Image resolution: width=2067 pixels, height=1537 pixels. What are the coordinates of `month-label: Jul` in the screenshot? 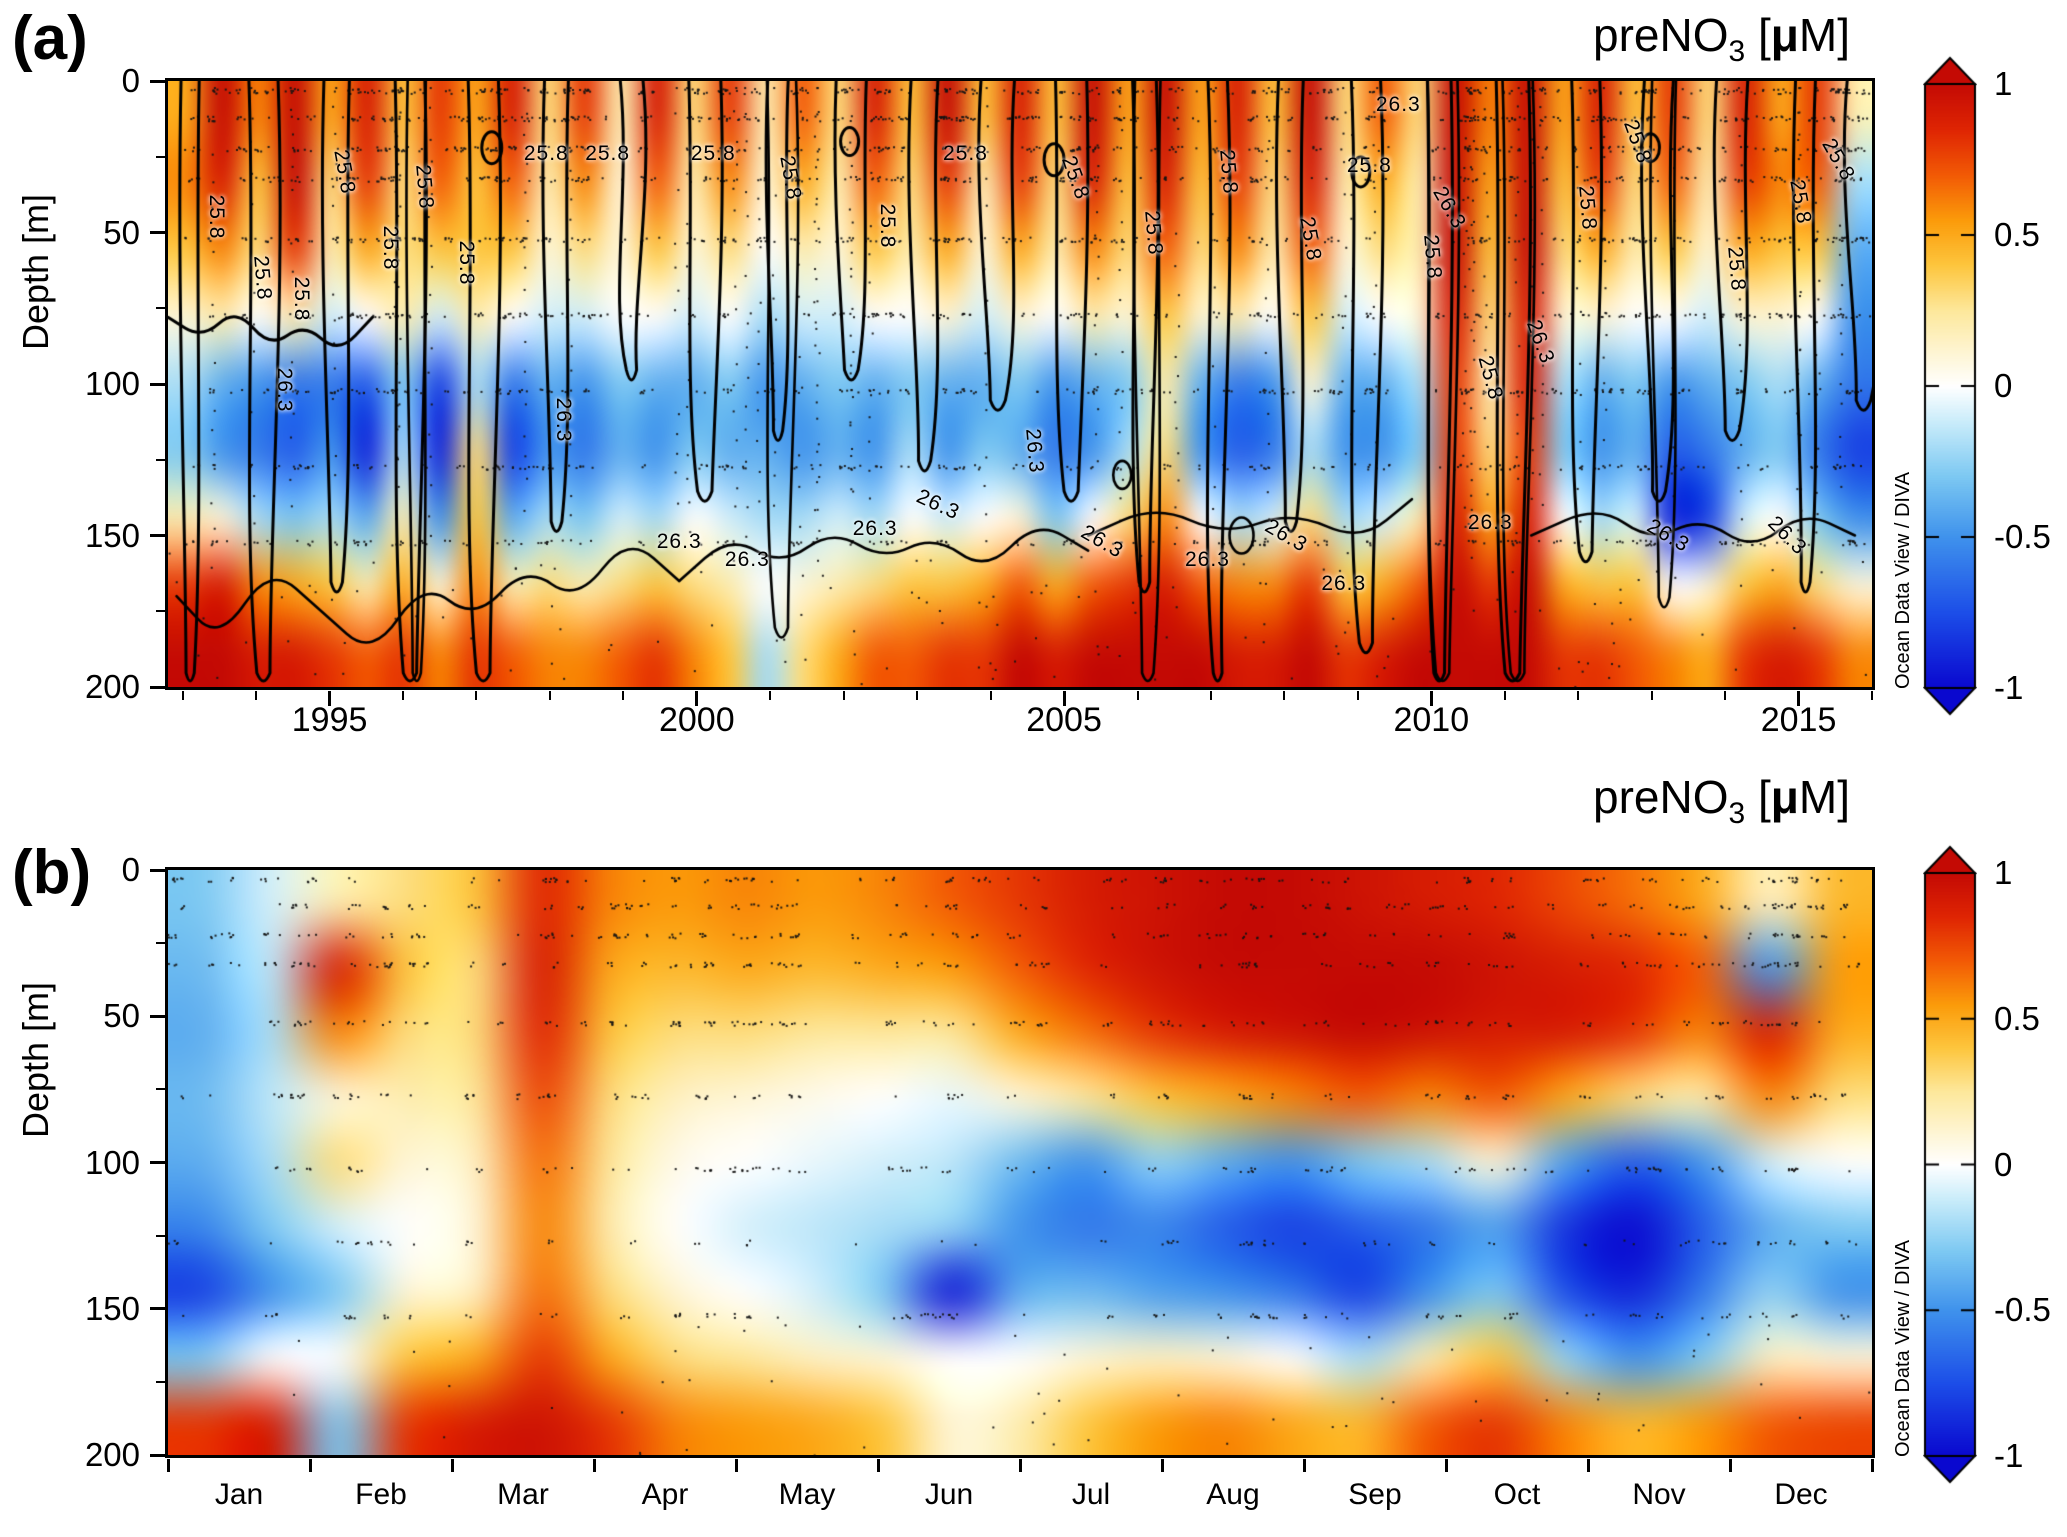 It's located at (1091, 1494).